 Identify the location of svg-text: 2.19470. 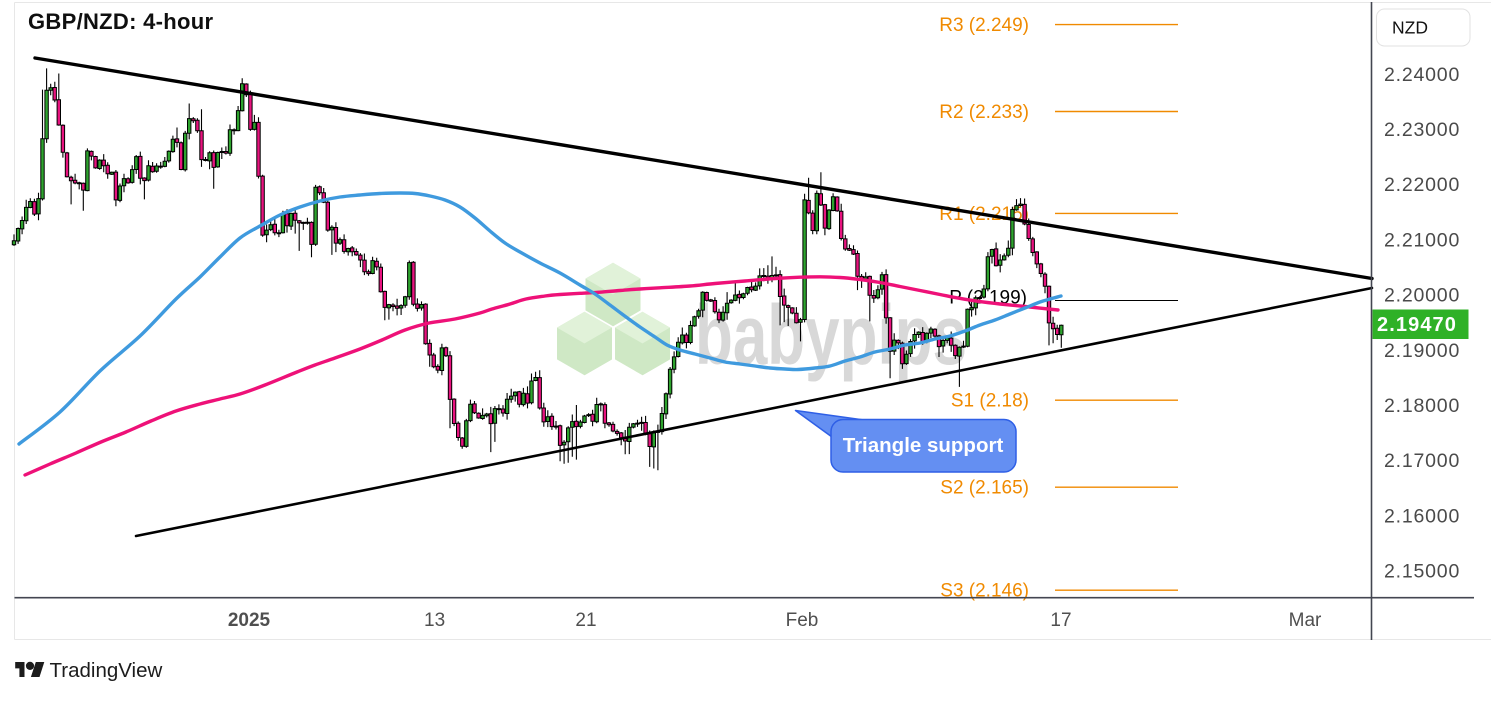
(1417, 325).